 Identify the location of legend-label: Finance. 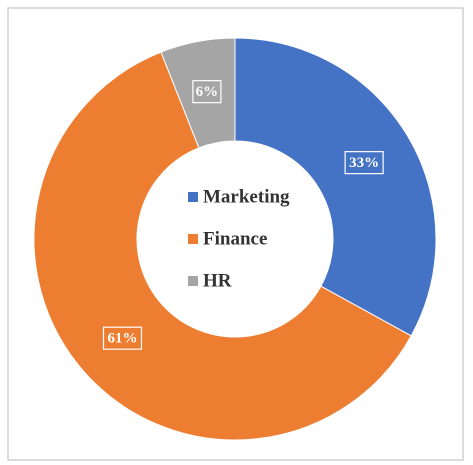
(235, 238).